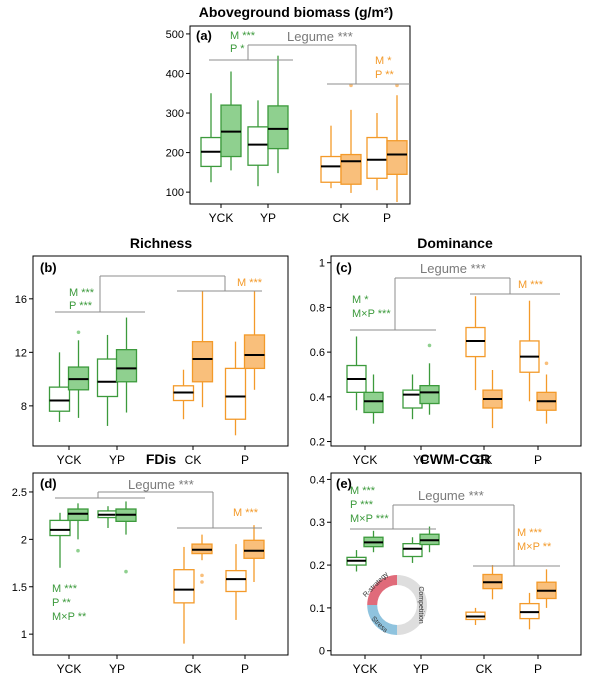 The image size is (589, 687). I want to click on panel-d-legume-label: Legume ***, so click(161, 484).